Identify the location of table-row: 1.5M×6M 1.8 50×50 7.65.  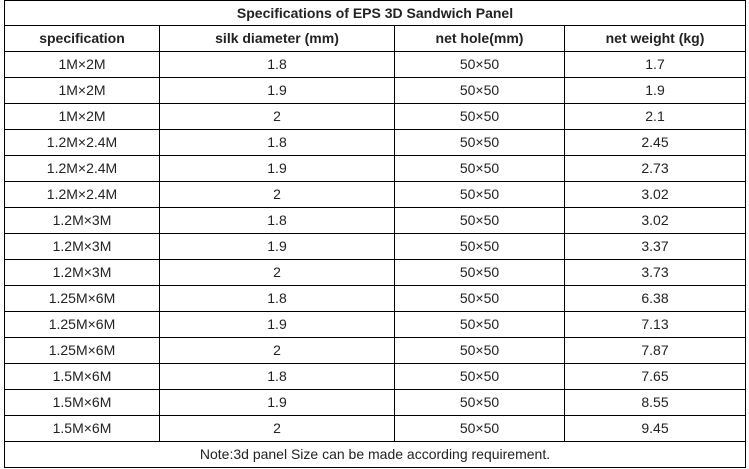
(375, 376).